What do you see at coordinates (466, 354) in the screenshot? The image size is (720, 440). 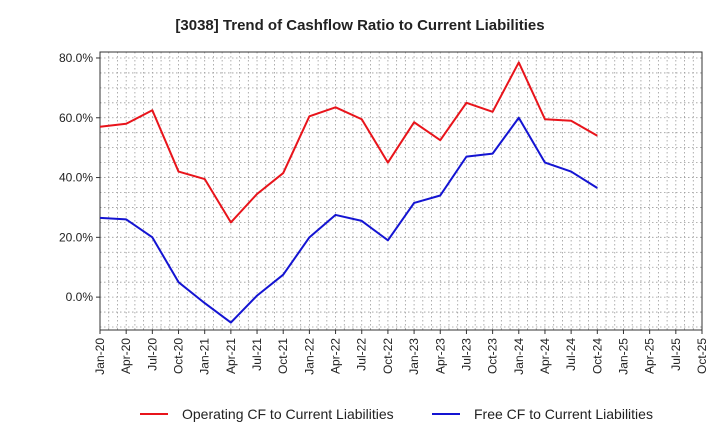 I see `x-tick-label: Jul-23` at bounding box center [466, 354].